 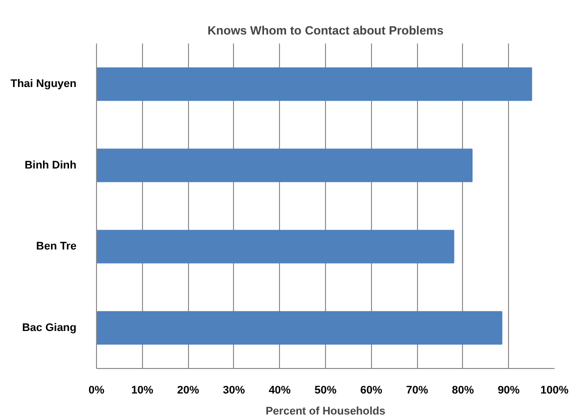 What do you see at coordinates (371, 390) in the screenshot?
I see `x-tick-label: 60%` at bounding box center [371, 390].